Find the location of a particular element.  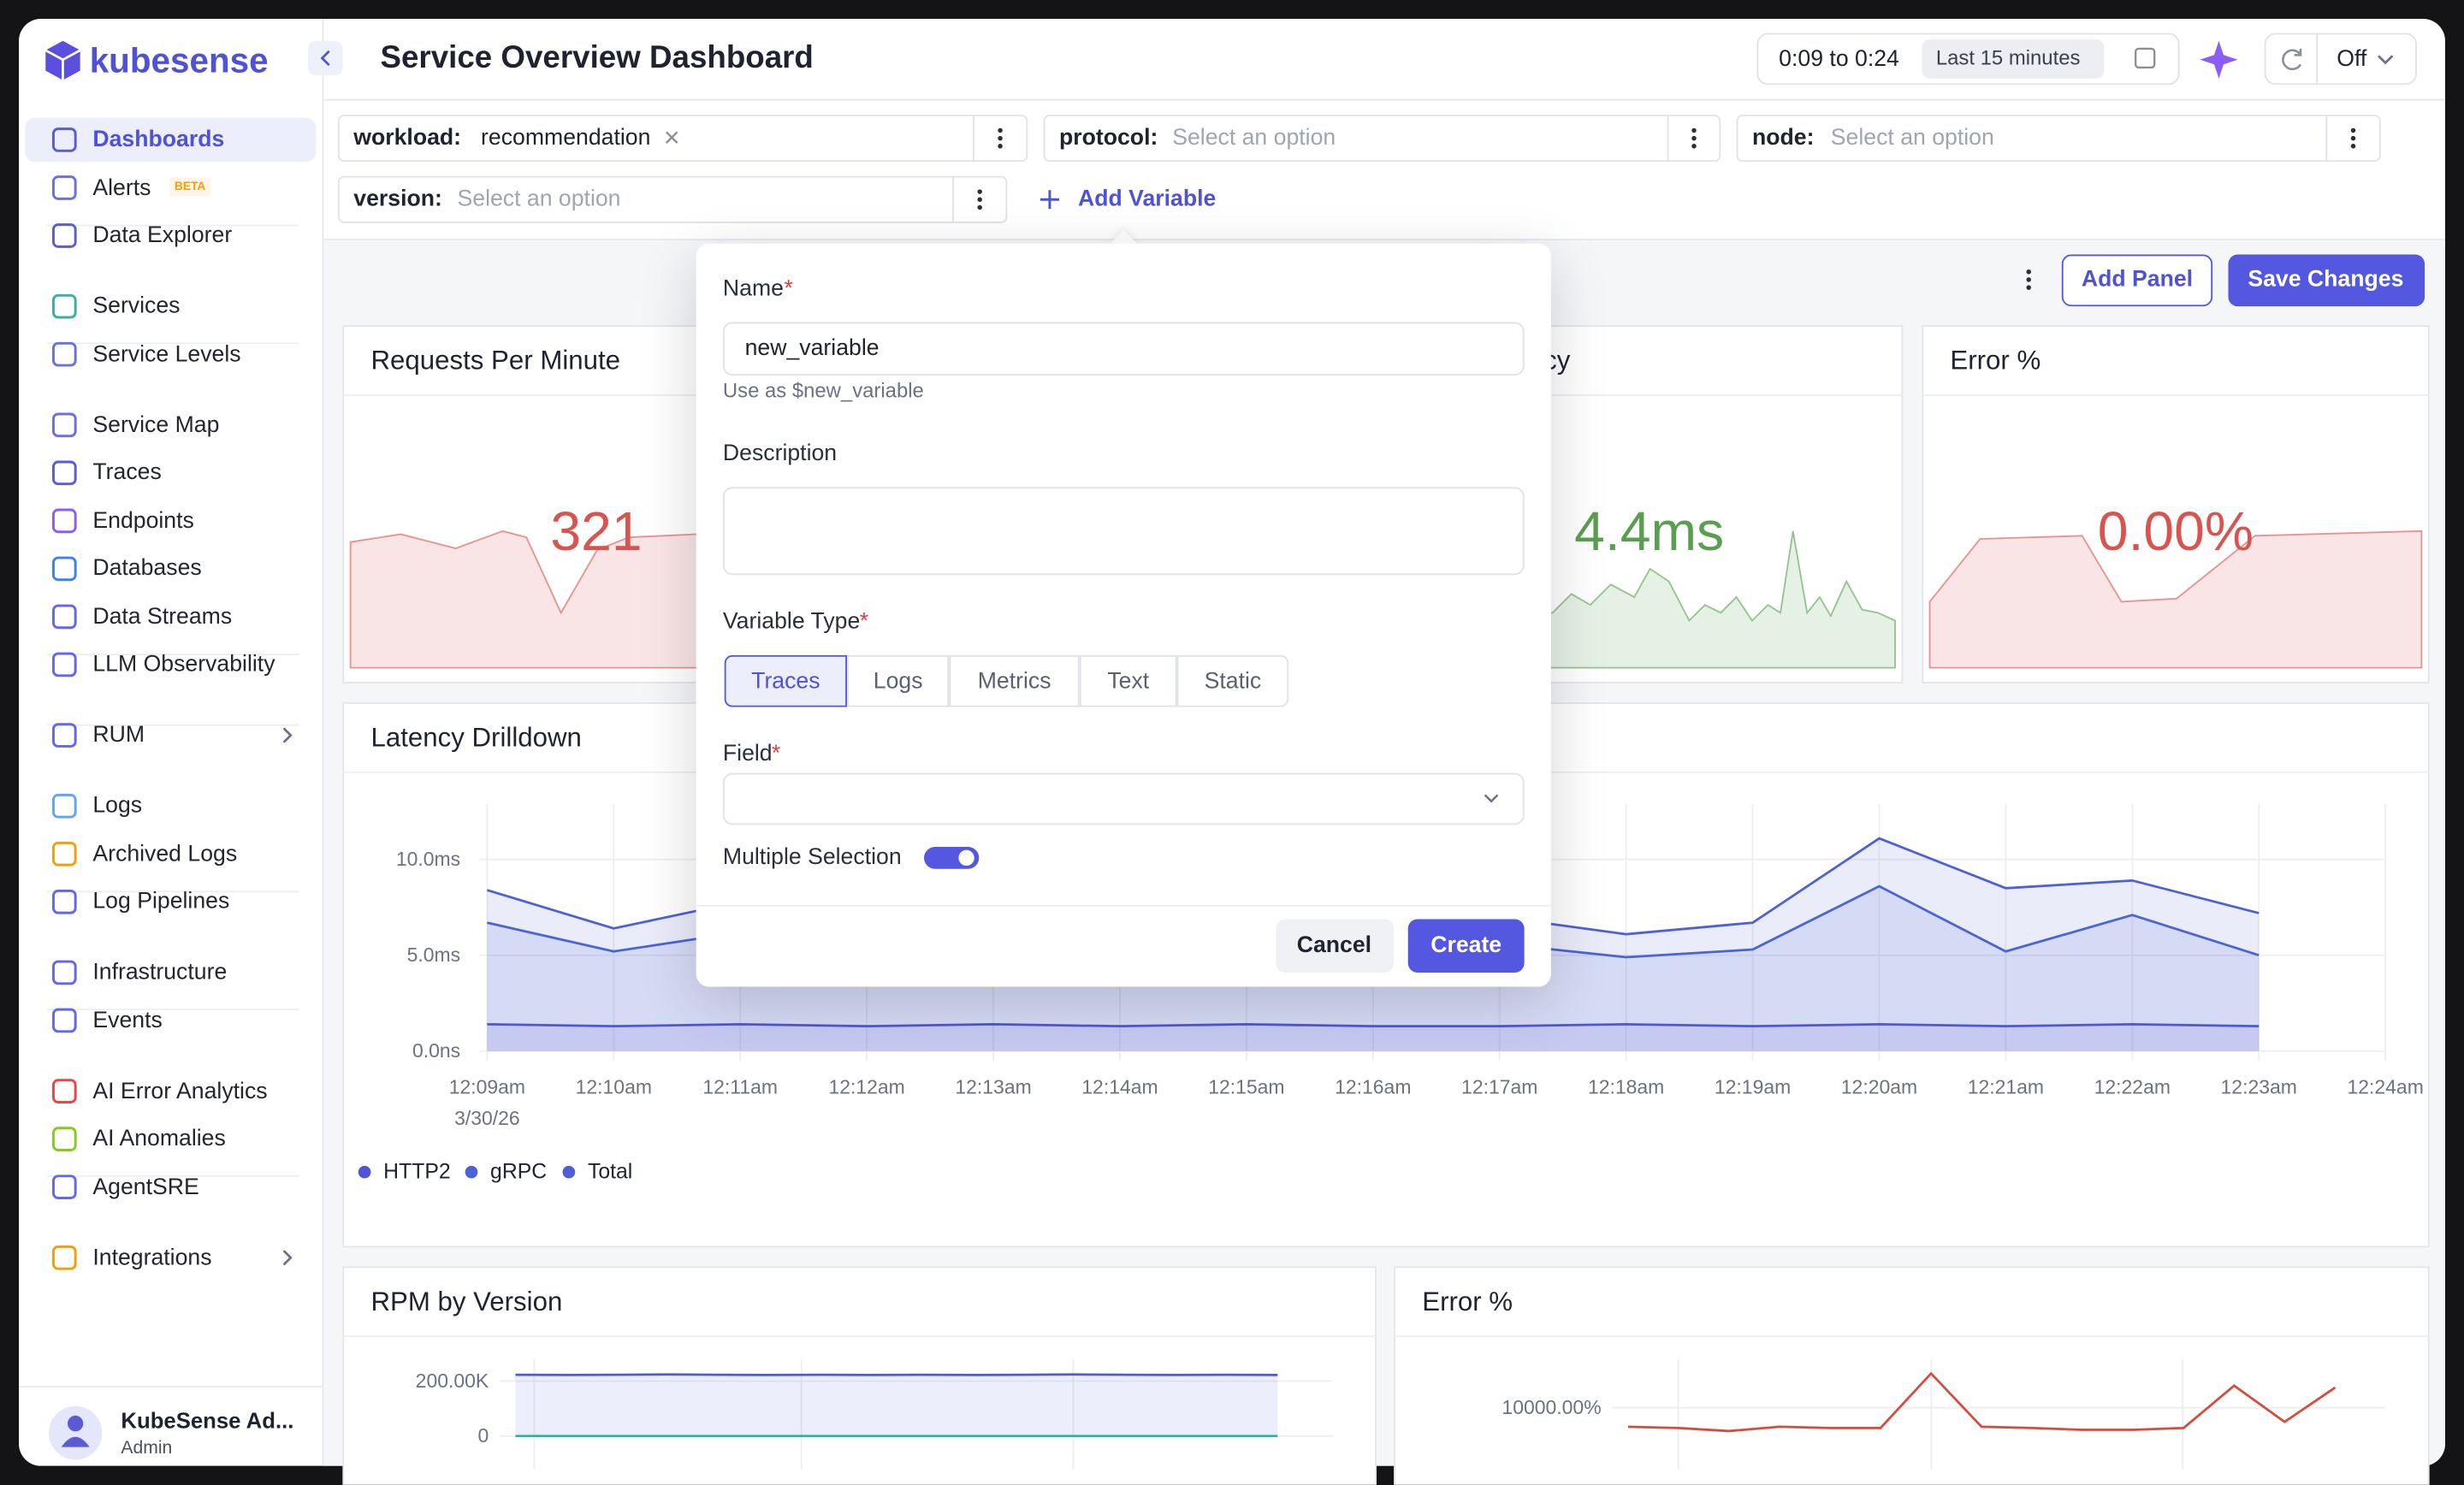

legend-label: gRPC is located at coordinates (519, 1171).